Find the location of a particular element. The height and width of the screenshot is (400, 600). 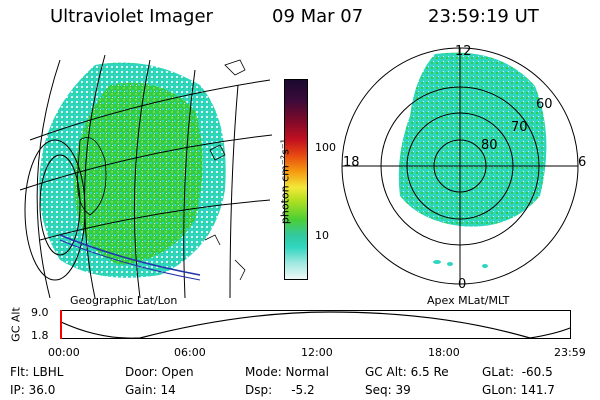

mlt-label-6: 6 is located at coordinates (582, 162).